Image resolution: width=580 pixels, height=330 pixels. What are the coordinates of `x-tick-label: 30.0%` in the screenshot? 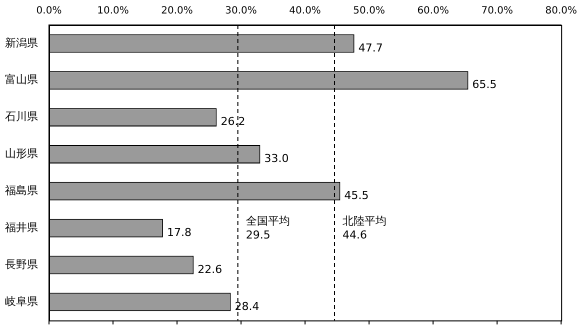 It's located at (241, 11).